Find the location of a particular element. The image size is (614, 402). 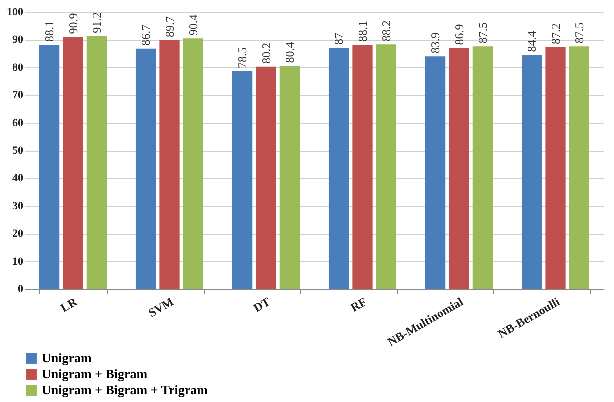

data-label: 86.9 is located at coordinates (459, 35).